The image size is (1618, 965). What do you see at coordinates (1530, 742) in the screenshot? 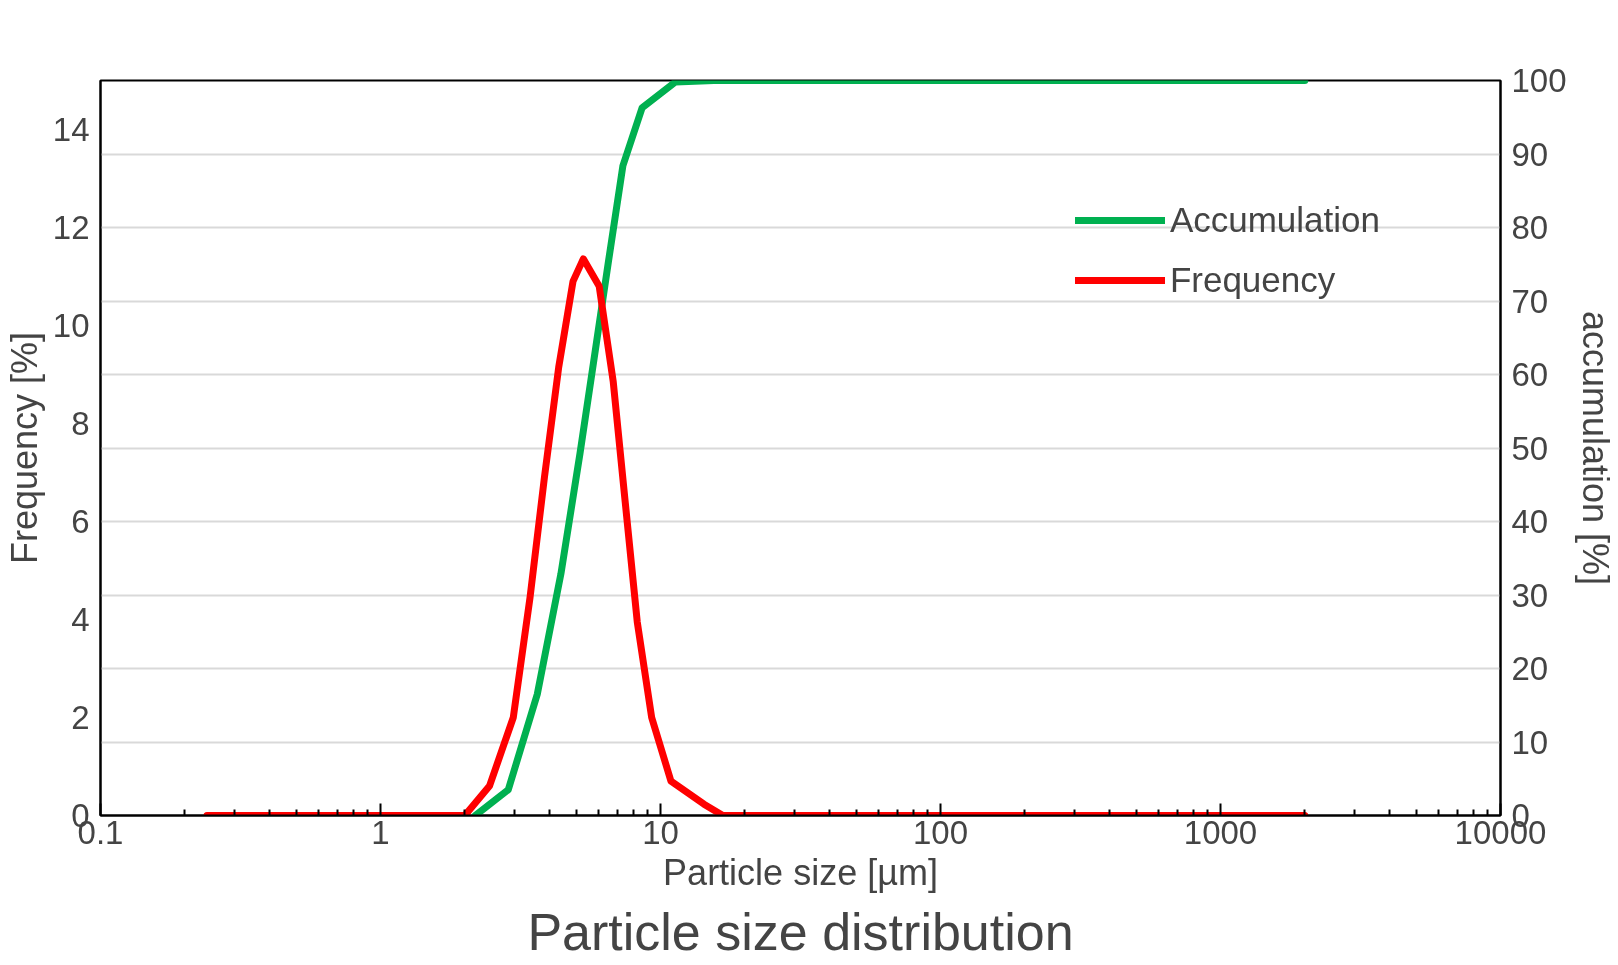
I see `y2-tick-label: 10` at bounding box center [1530, 742].